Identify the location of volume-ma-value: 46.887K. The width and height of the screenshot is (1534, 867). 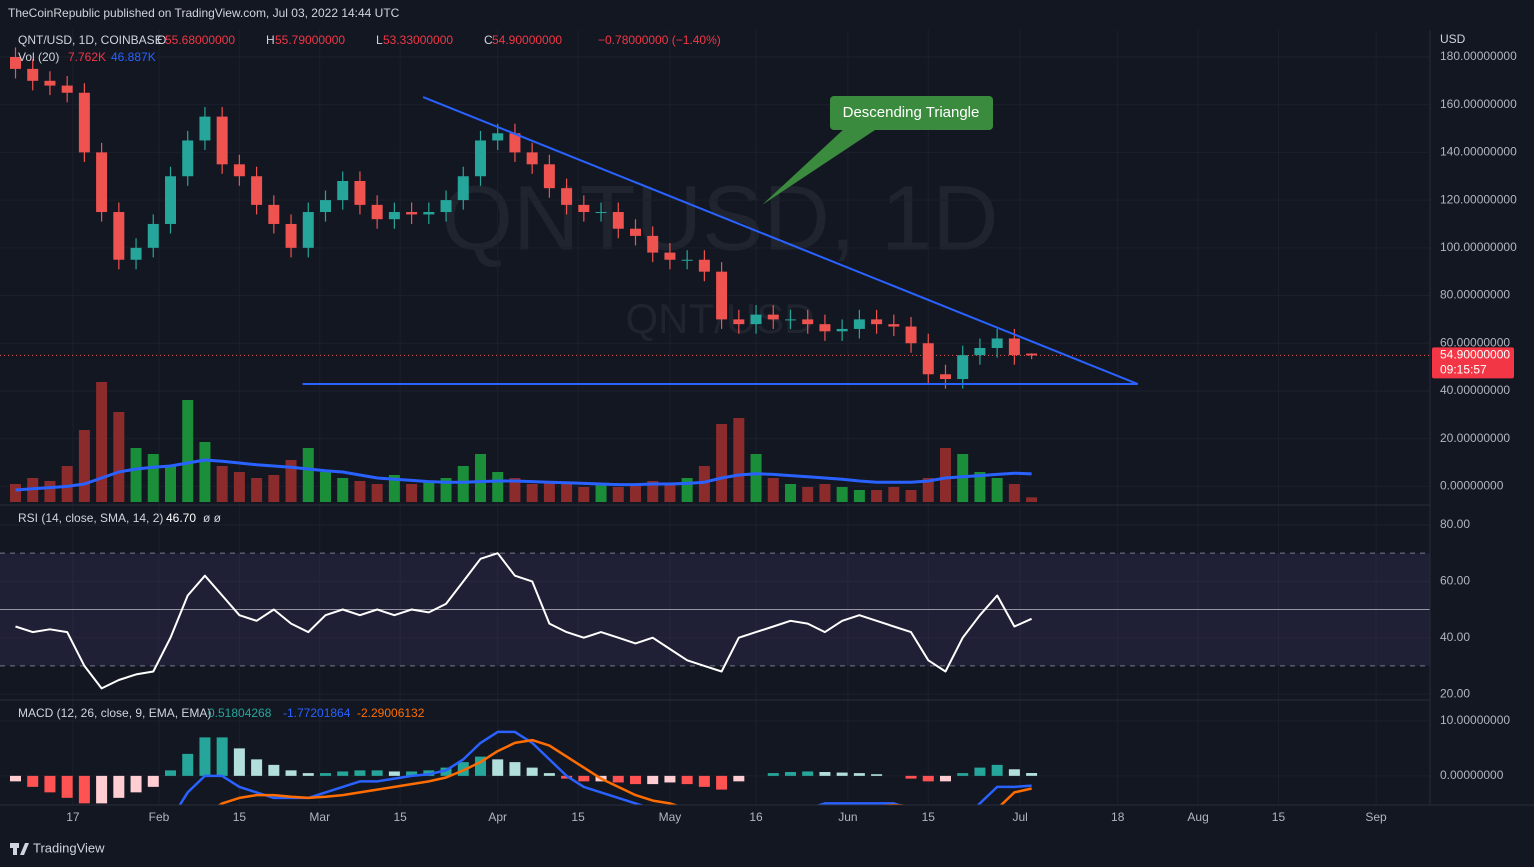
(133, 57).